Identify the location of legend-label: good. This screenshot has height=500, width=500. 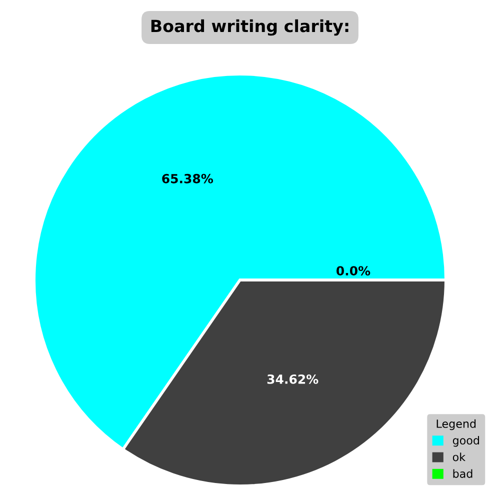
(465, 441).